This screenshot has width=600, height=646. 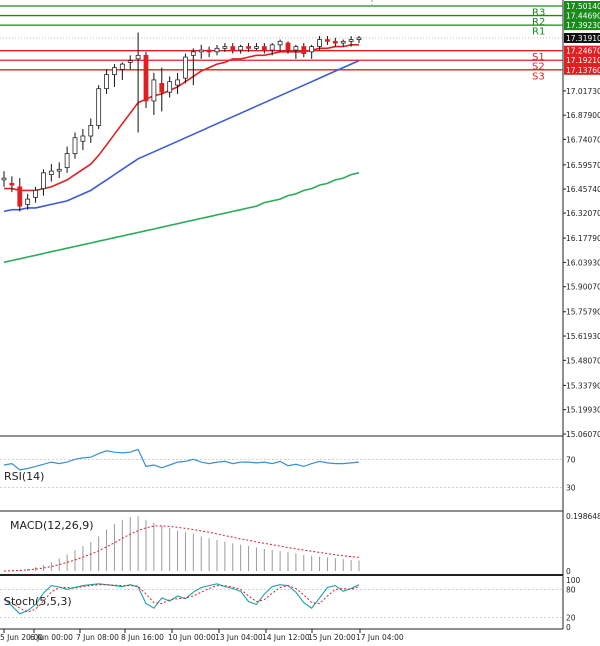 What do you see at coordinates (583, 410) in the screenshot?
I see `price-tick-label: 15.19930` at bounding box center [583, 410].